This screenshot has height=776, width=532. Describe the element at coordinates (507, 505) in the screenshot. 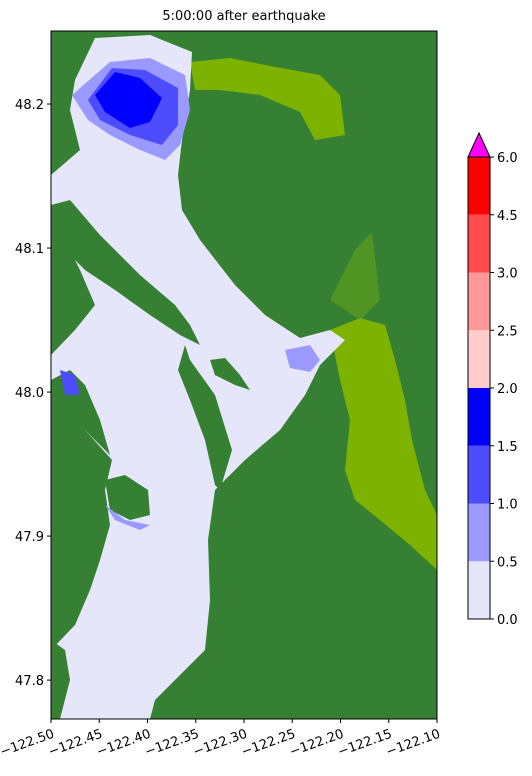

I see `colorbar-tick-label: 1.0` at that location.